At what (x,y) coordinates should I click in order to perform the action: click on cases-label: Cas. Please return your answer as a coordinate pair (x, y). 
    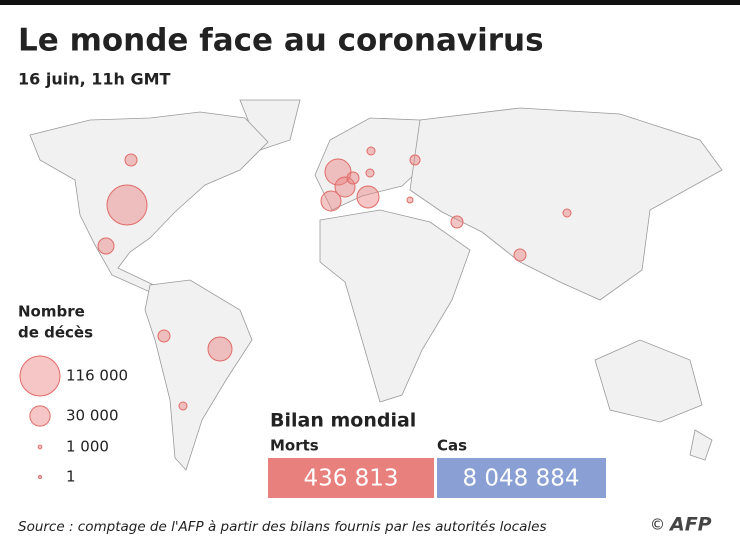
    Looking at the image, I should click on (452, 446).